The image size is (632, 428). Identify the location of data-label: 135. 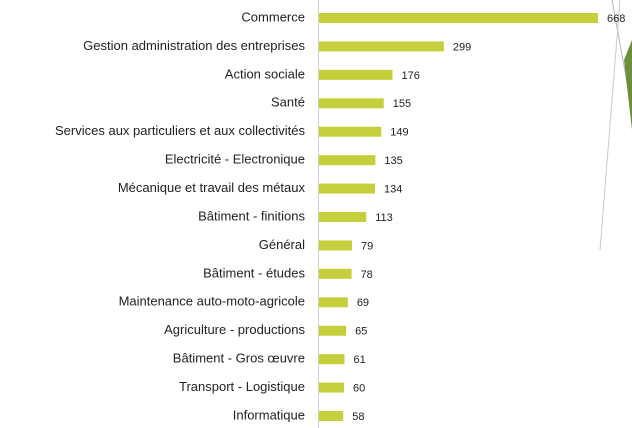
(393, 161).